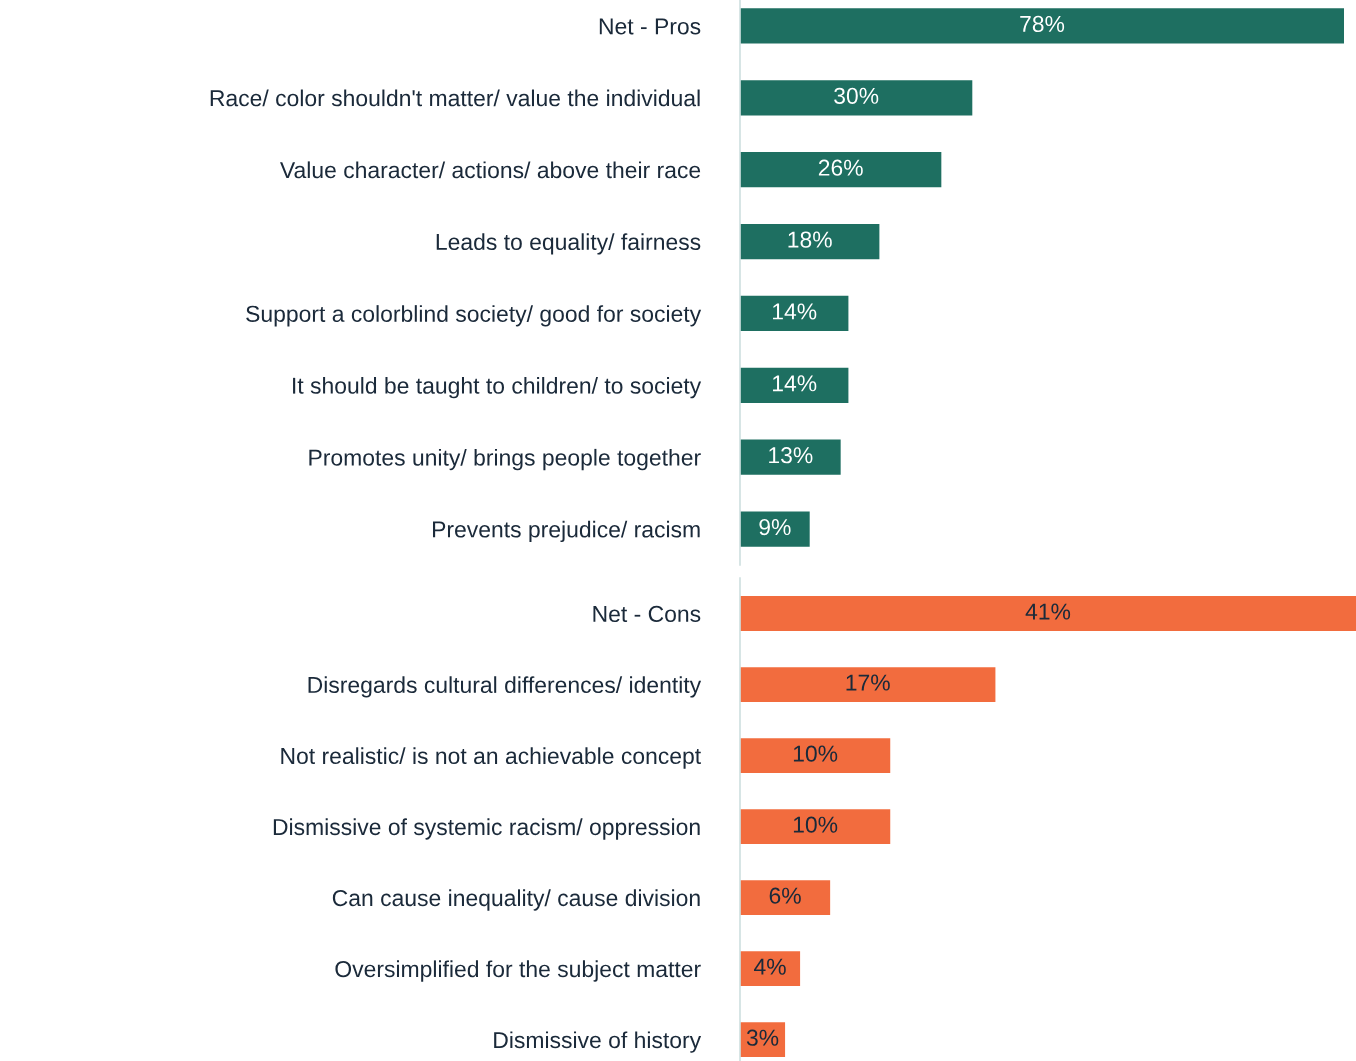  What do you see at coordinates (497, 388) in the screenshot?
I see `y-tick-label: It should be taught to children/ to society` at bounding box center [497, 388].